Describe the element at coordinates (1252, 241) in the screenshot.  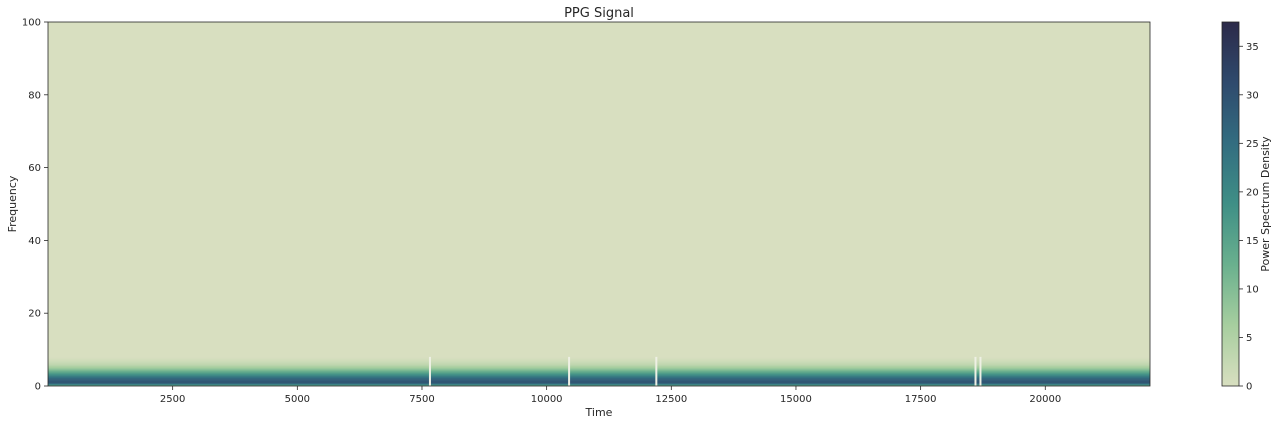
I see `colorbar-tick-label: 15` at that location.